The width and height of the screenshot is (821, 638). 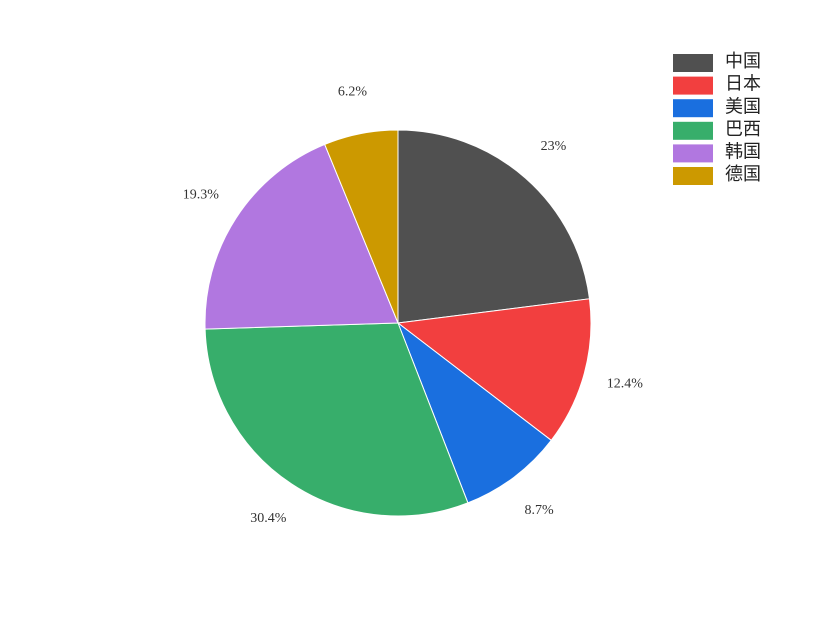 What do you see at coordinates (201, 194) in the screenshot?
I see `value-label: 19.3%` at bounding box center [201, 194].